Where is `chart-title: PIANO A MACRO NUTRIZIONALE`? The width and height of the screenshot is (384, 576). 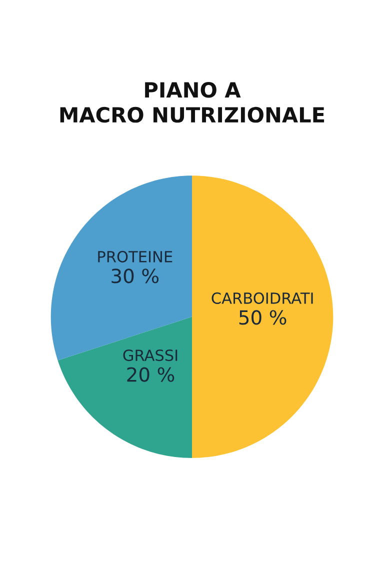
chart-title: PIANO A MACRO NUTRIZIONALE is located at coordinates (192, 102).